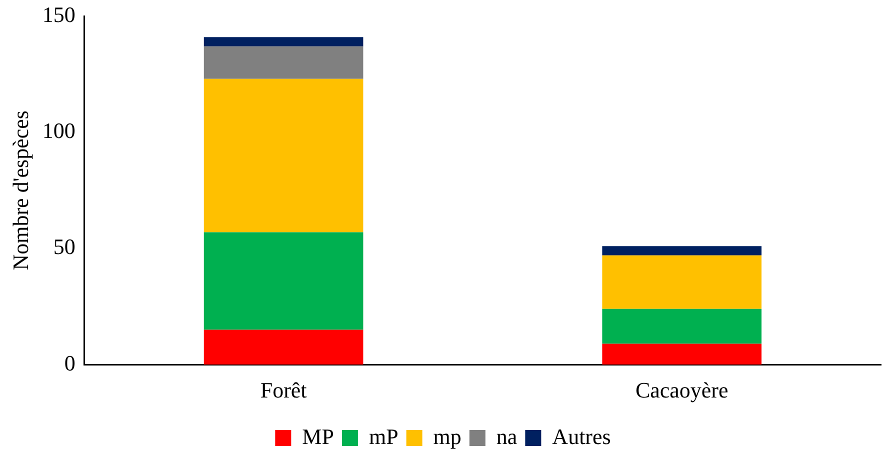  I want to click on y-tick-label: 150, so click(59, 14).